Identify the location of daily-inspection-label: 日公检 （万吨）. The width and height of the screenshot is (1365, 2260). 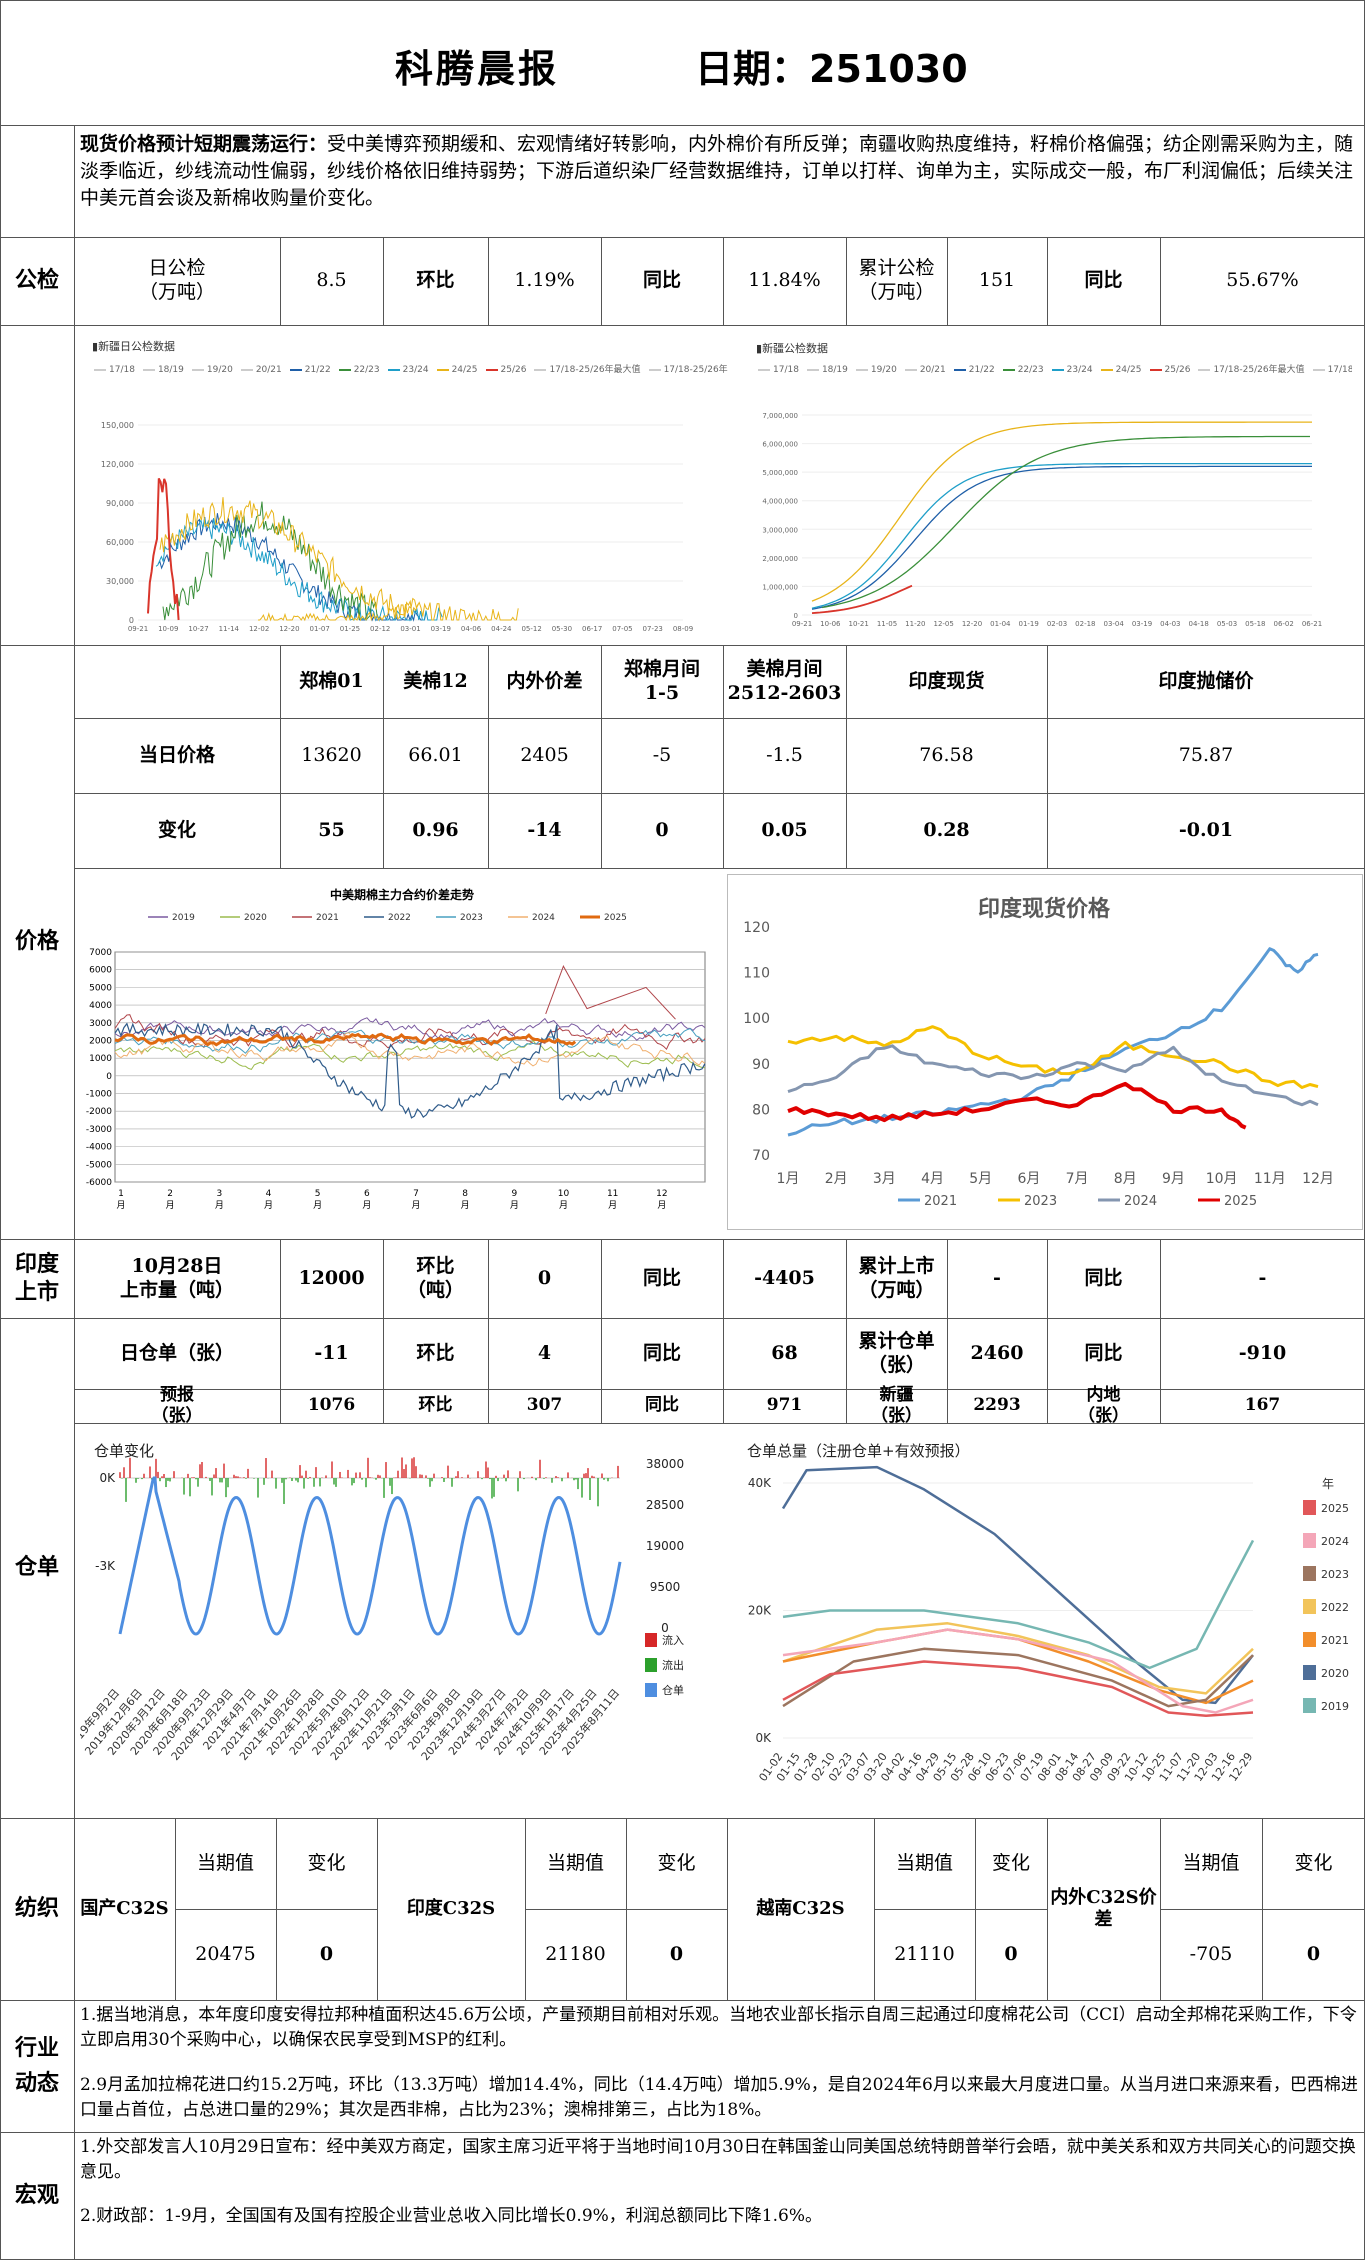
(176, 280).